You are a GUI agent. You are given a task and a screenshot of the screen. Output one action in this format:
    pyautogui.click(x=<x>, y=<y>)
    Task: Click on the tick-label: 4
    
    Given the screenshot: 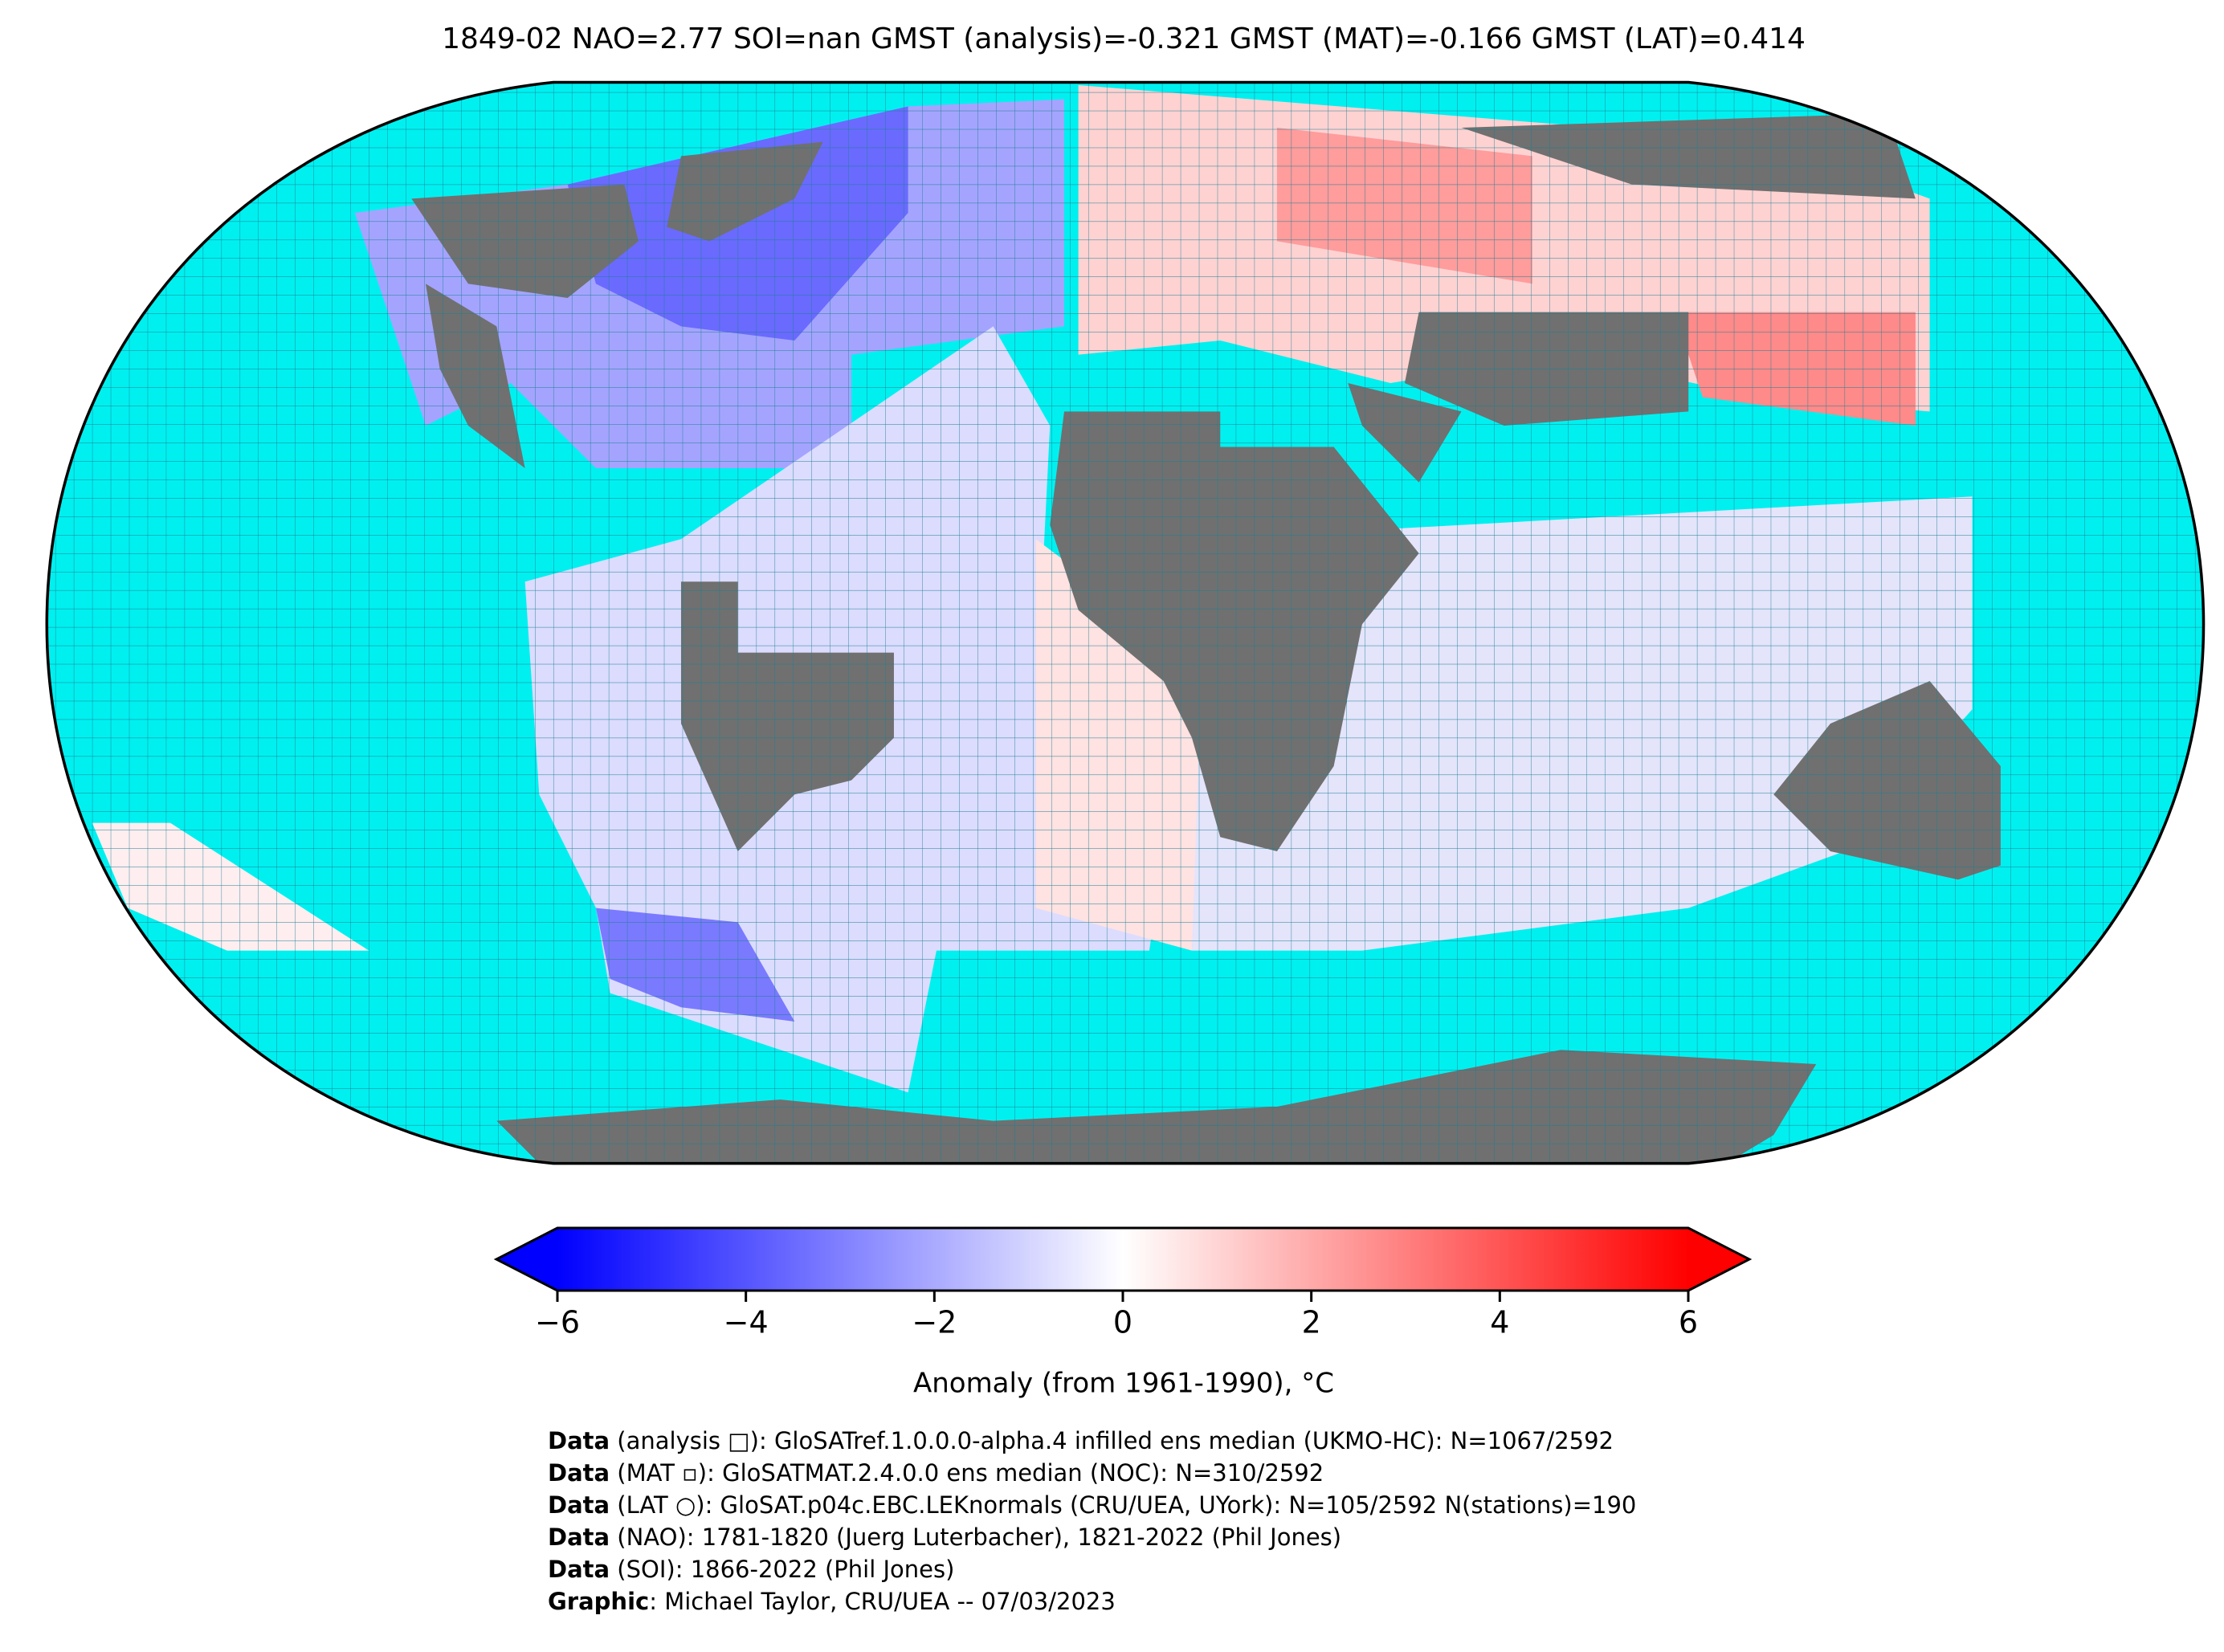 What is the action you would take?
    pyautogui.click(x=1499, y=1322)
    